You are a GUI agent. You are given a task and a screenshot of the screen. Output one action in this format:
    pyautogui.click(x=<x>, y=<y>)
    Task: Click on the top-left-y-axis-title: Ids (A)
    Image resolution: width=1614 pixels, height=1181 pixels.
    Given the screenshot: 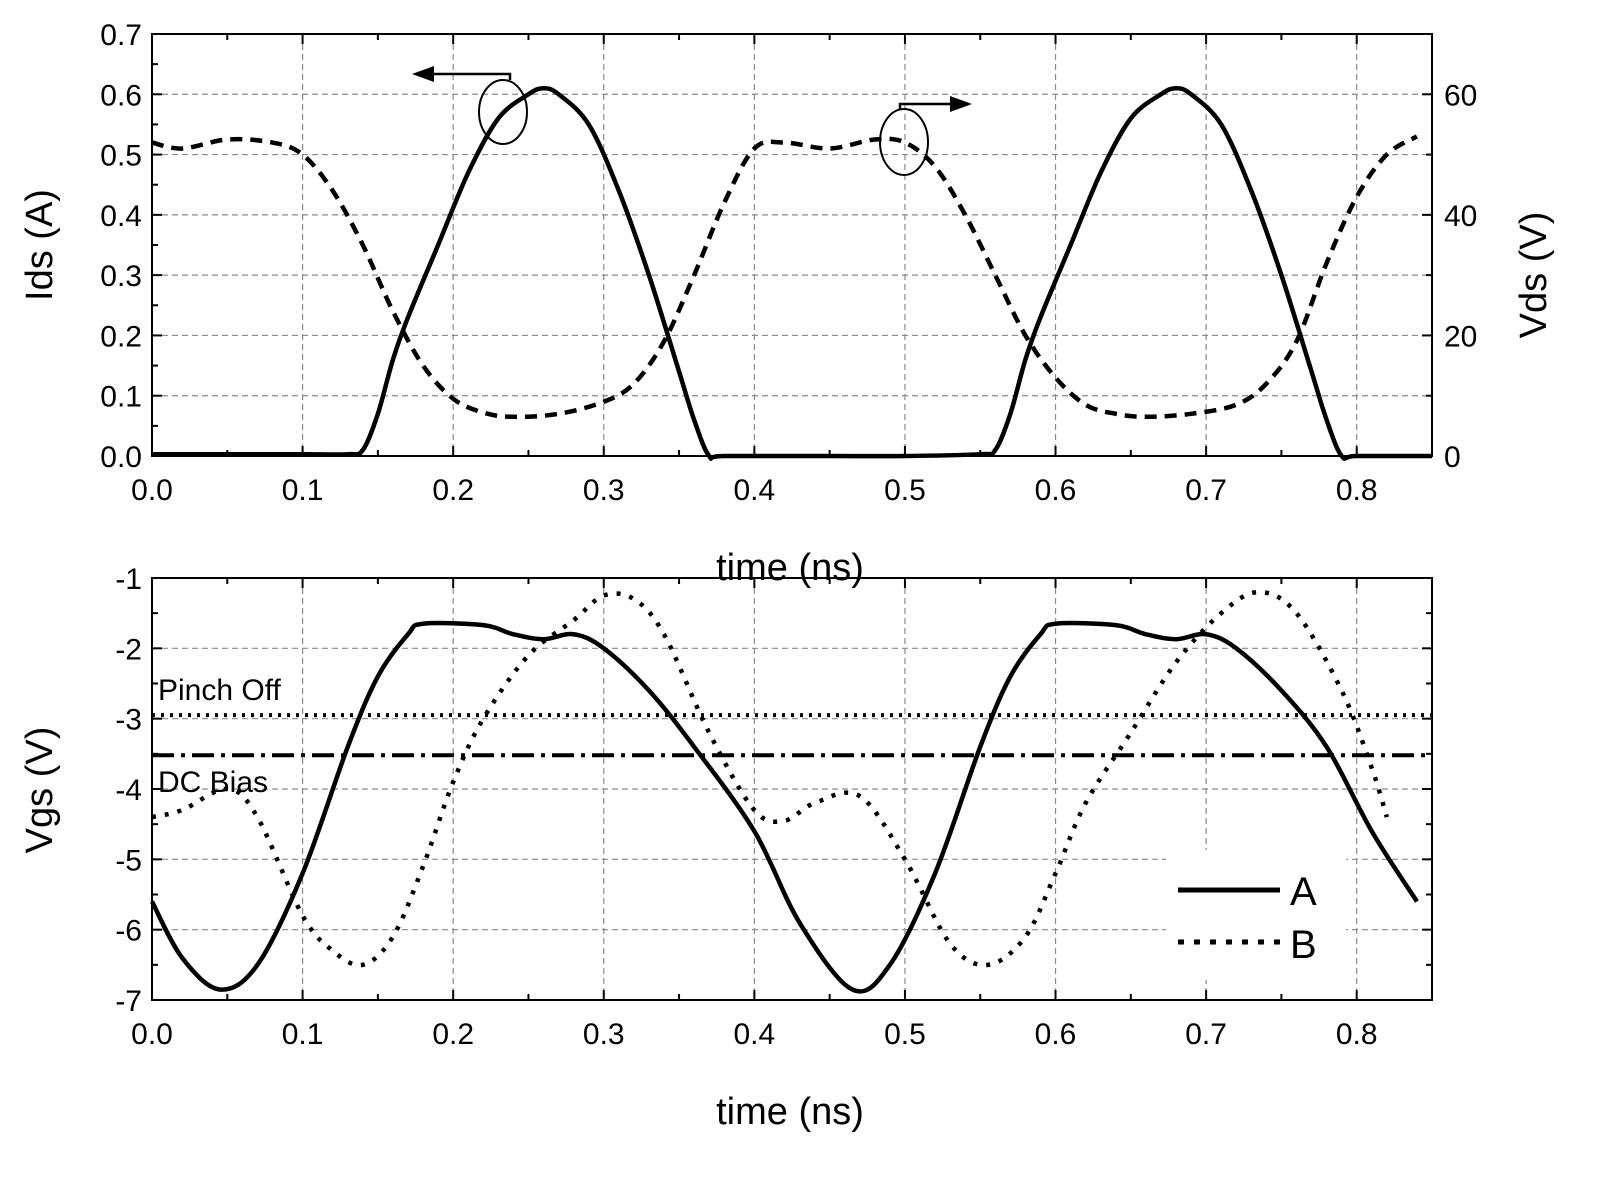 What is the action you would take?
    pyautogui.click(x=40, y=245)
    